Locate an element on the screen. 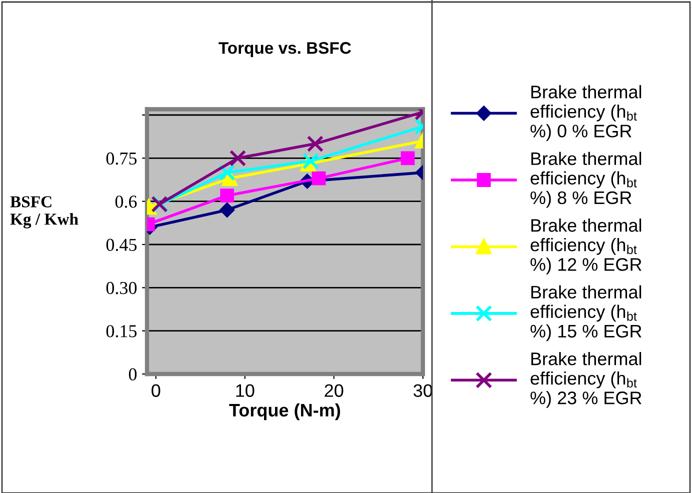  x-tick-label: 10 is located at coordinates (245, 390).